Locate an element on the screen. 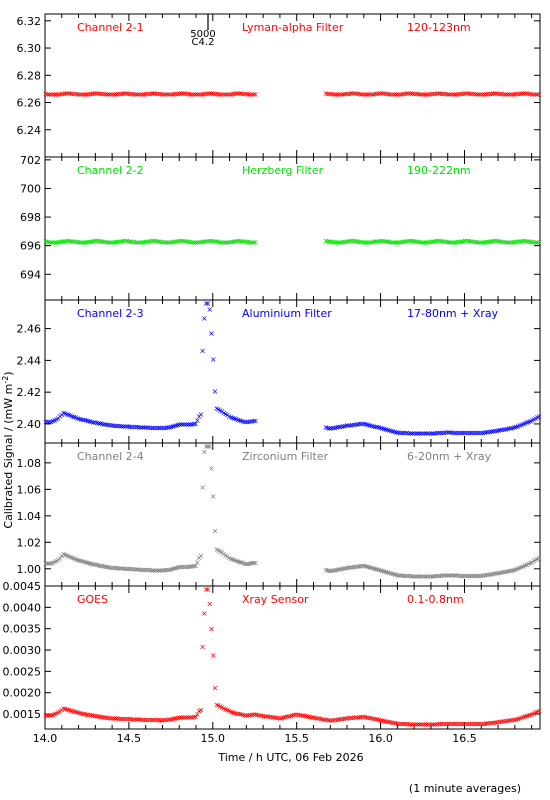 Image resolution: width=550 pixels, height=800 pixels. y-tick-label: 6.28 is located at coordinates (29, 75).